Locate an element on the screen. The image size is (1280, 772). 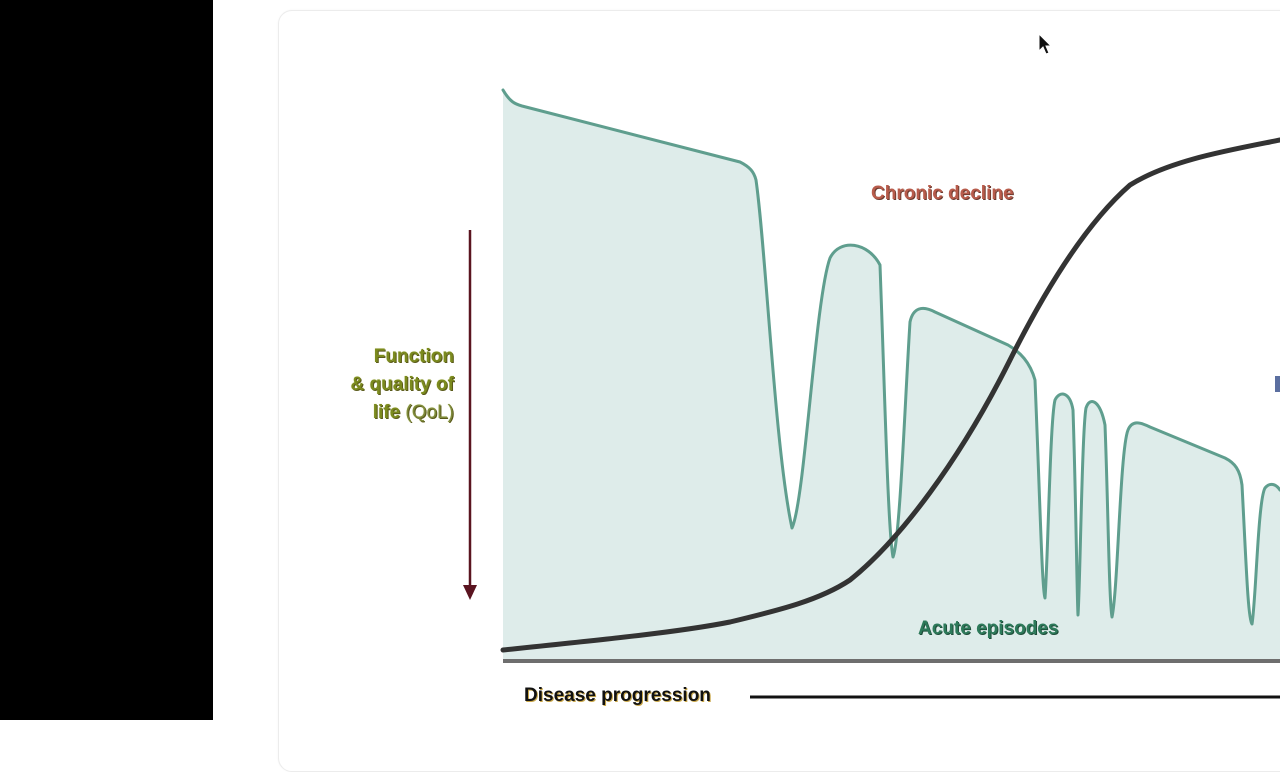
down-arrow-icon is located at coordinates (470, 415).